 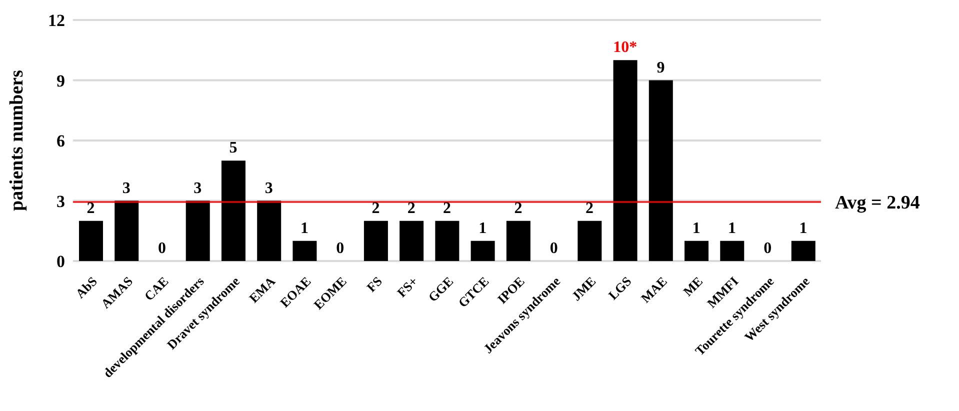 I want to click on y-tick-label: 9, so click(x=60, y=80).